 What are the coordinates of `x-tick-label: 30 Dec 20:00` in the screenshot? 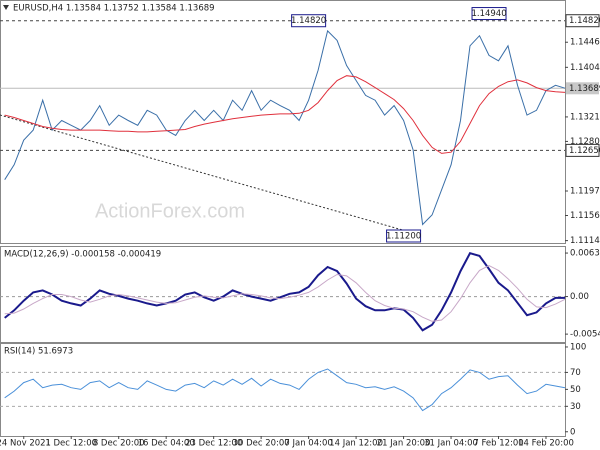 It's located at (261, 444).